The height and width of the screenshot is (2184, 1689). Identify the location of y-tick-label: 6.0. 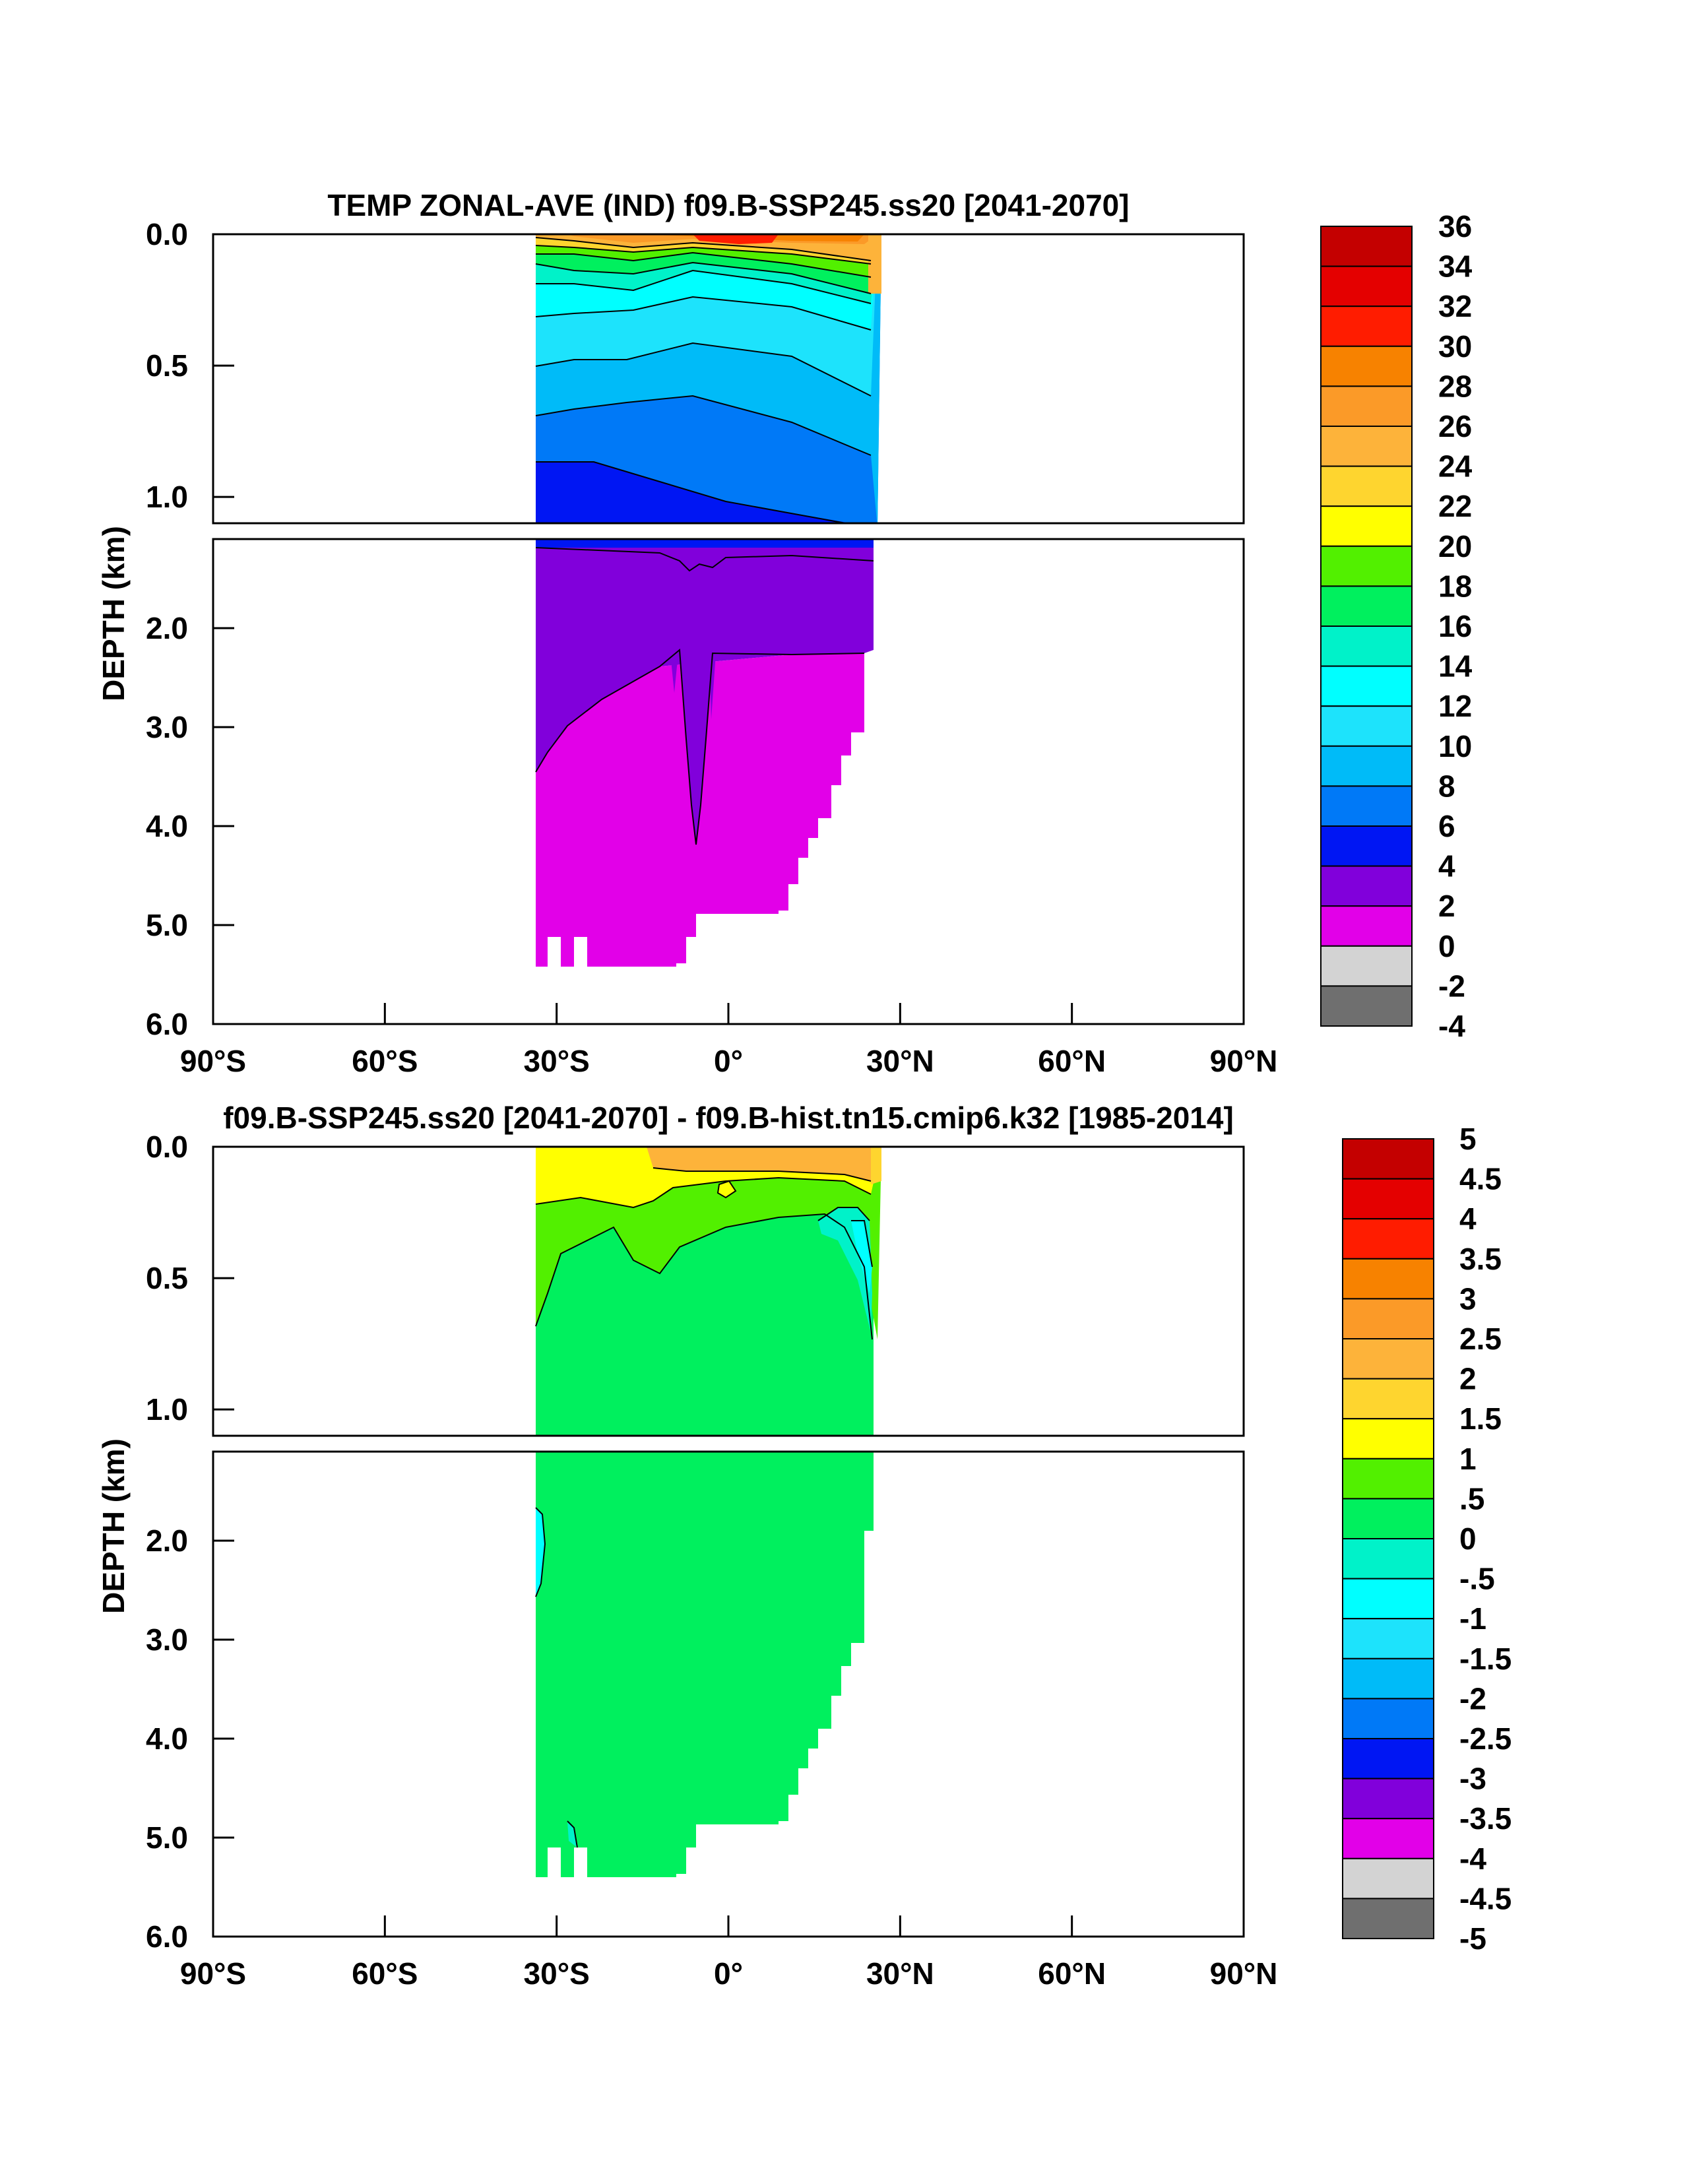
(167, 1024).